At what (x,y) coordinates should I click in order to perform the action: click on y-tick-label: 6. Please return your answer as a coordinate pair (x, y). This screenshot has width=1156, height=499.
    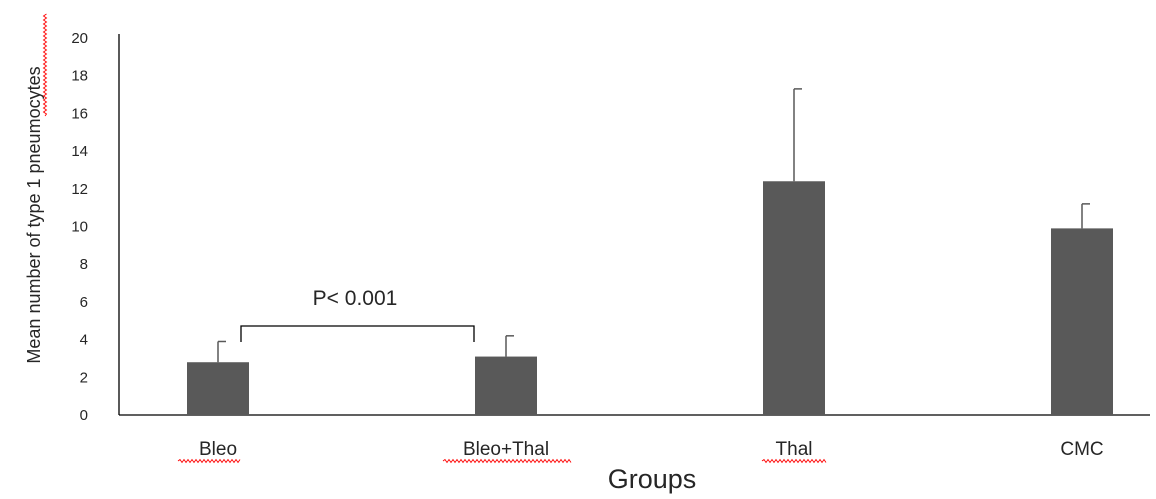
    Looking at the image, I should click on (84, 302).